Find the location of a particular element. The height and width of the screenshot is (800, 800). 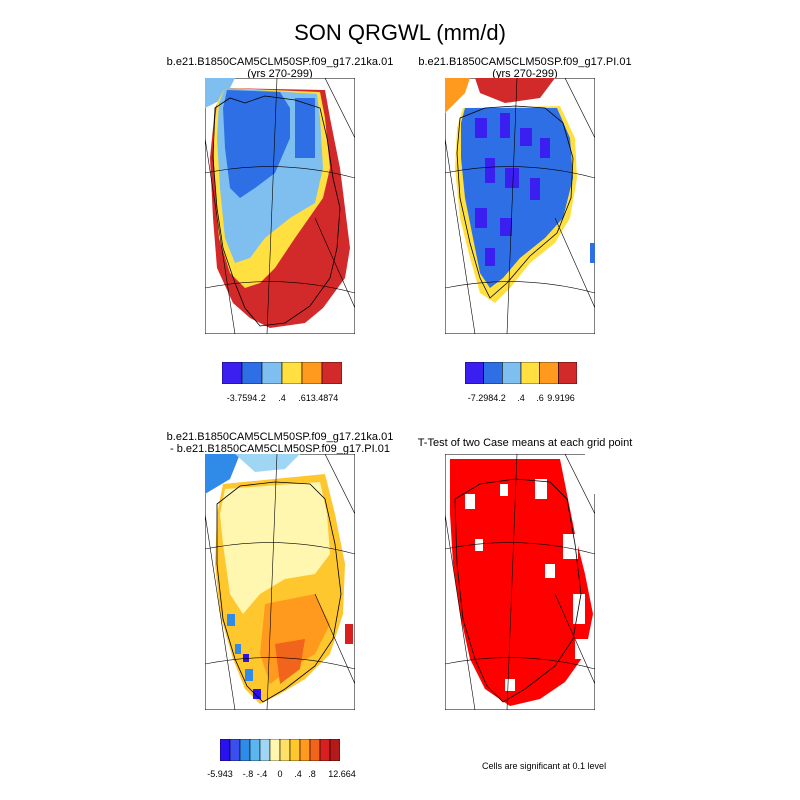

cb2-label: -7.2984 is located at coordinates (483, 398).